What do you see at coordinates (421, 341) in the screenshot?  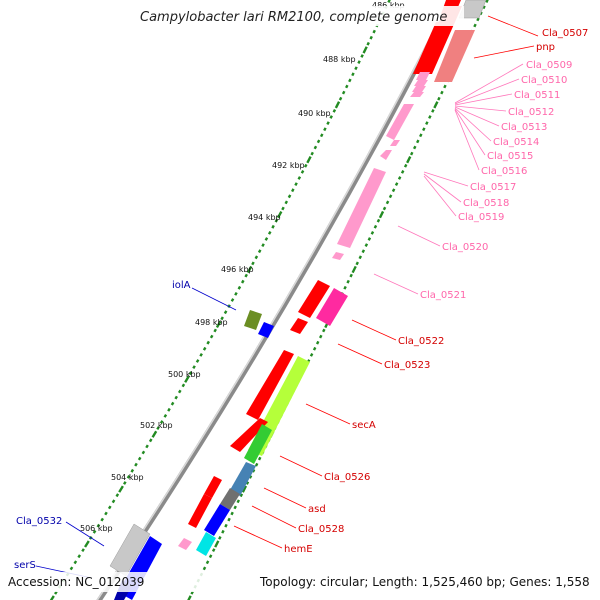 I see `gene-label-cla0522: Cla_0522` at bounding box center [421, 341].